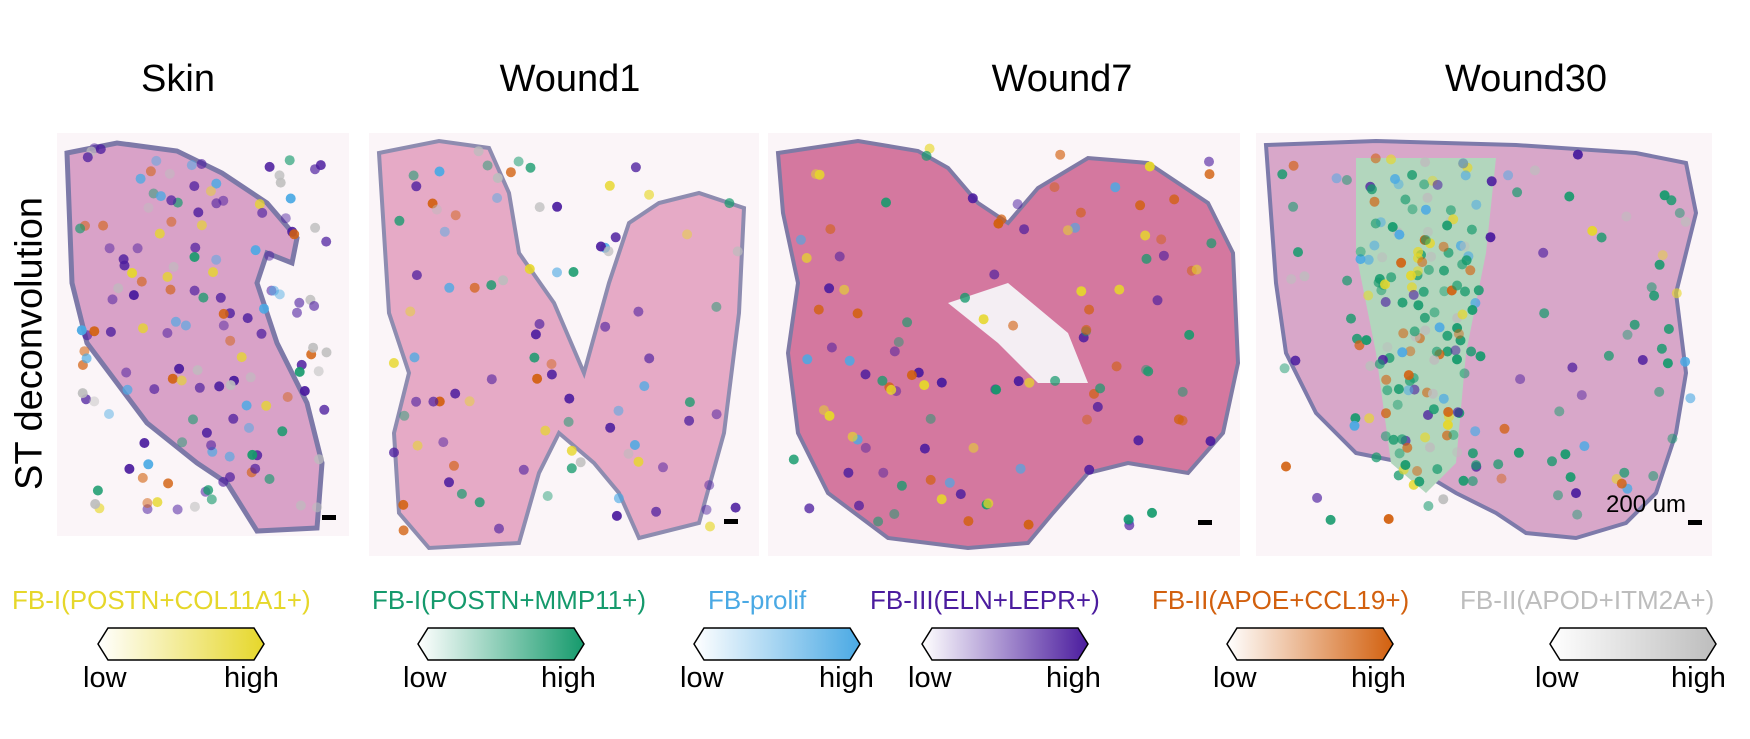 The height and width of the screenshot is (739, 1750). Describe the element at coordinates (1062, 79) in the screenshot. I see `panel-title-wound7: Wound7` at that location.